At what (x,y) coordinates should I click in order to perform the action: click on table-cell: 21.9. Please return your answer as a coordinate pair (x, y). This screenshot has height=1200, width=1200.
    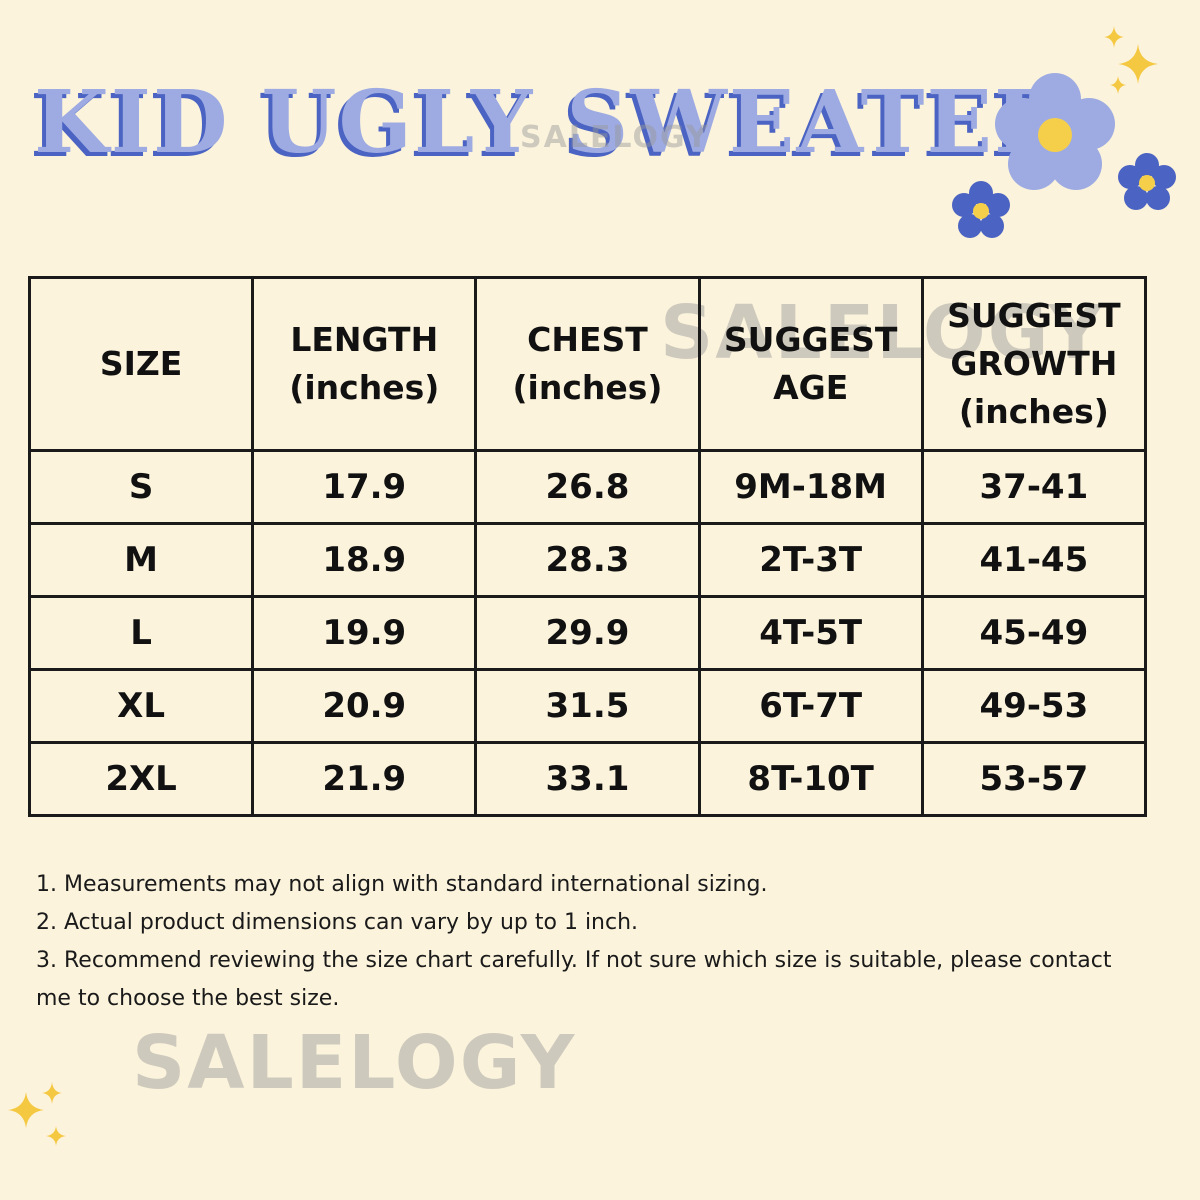
    Looking at the image, I should click on (364, 779).